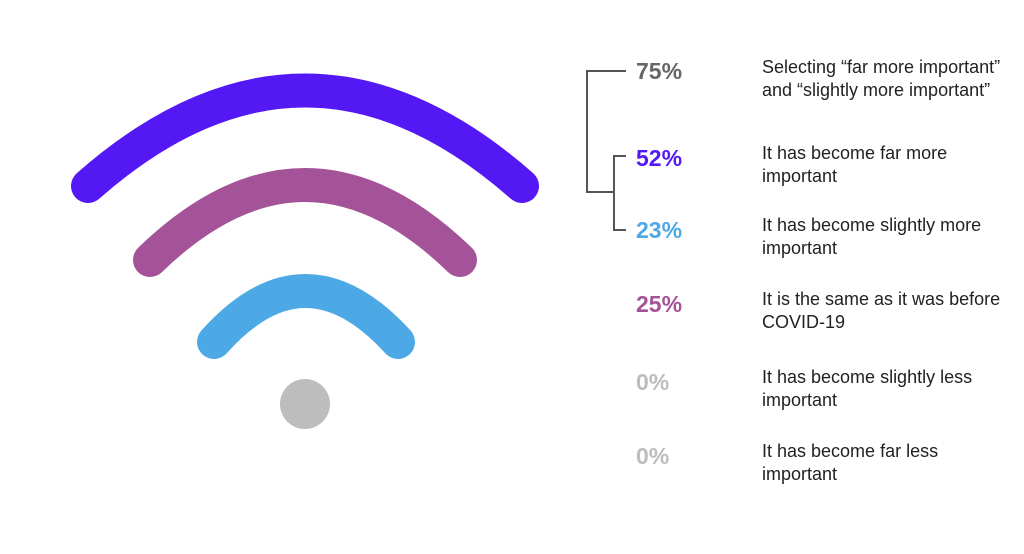  I want to click on label-25: It is the same as it was before COVID-19, so click(881, 310).